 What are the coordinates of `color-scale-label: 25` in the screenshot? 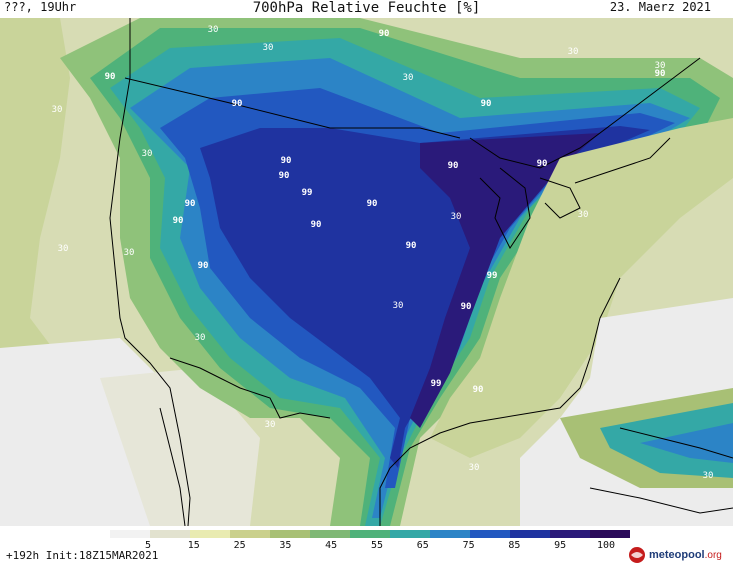 It's located at (239, 545).